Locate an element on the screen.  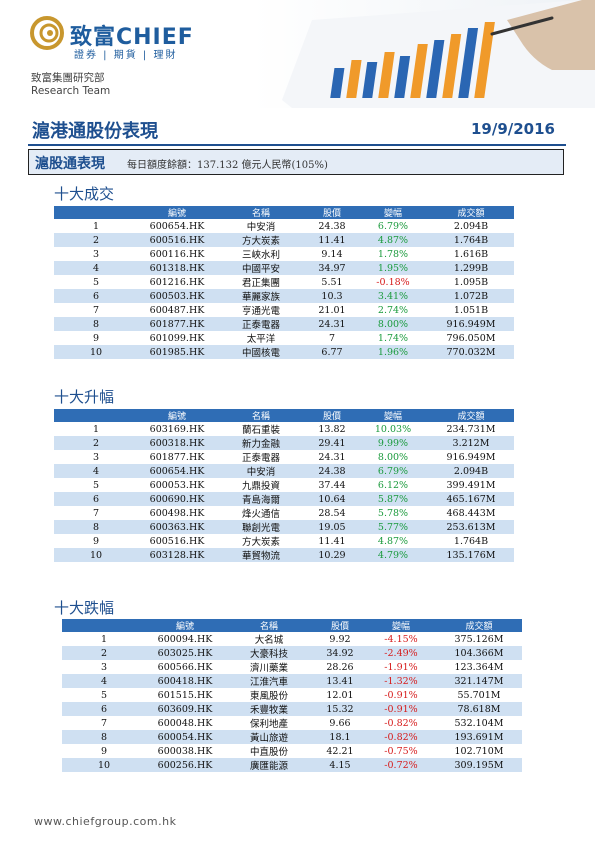
change-cell: 1.74% is located at coordinates (393, 338).